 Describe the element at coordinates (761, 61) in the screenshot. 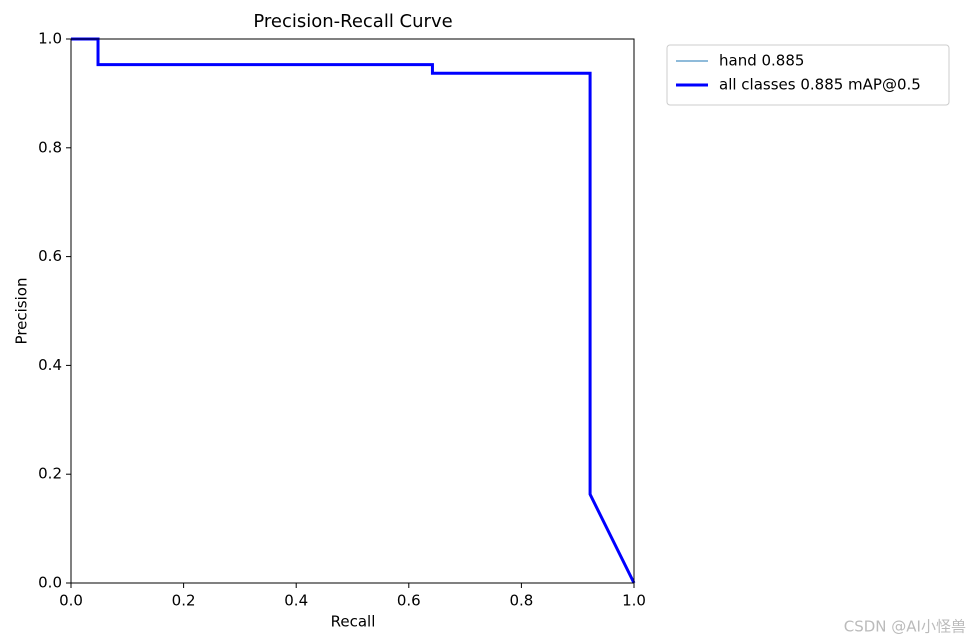

I see `legend-label: hand 0.885` at that location.